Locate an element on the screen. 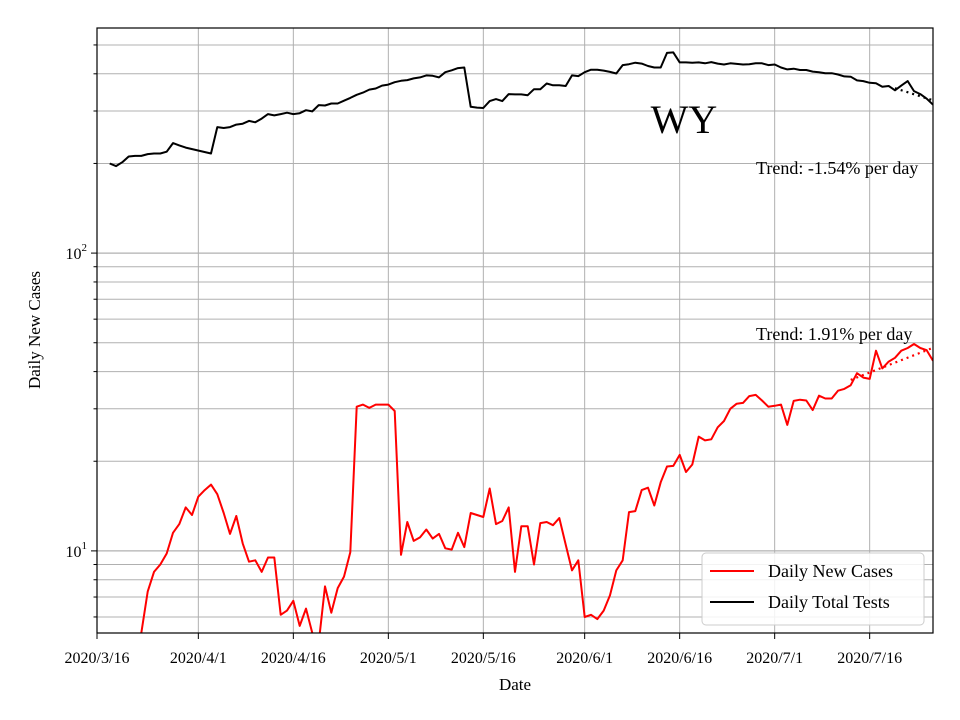  legend-label-tests: Daily Total Tests is located at coordinates (829, 602).